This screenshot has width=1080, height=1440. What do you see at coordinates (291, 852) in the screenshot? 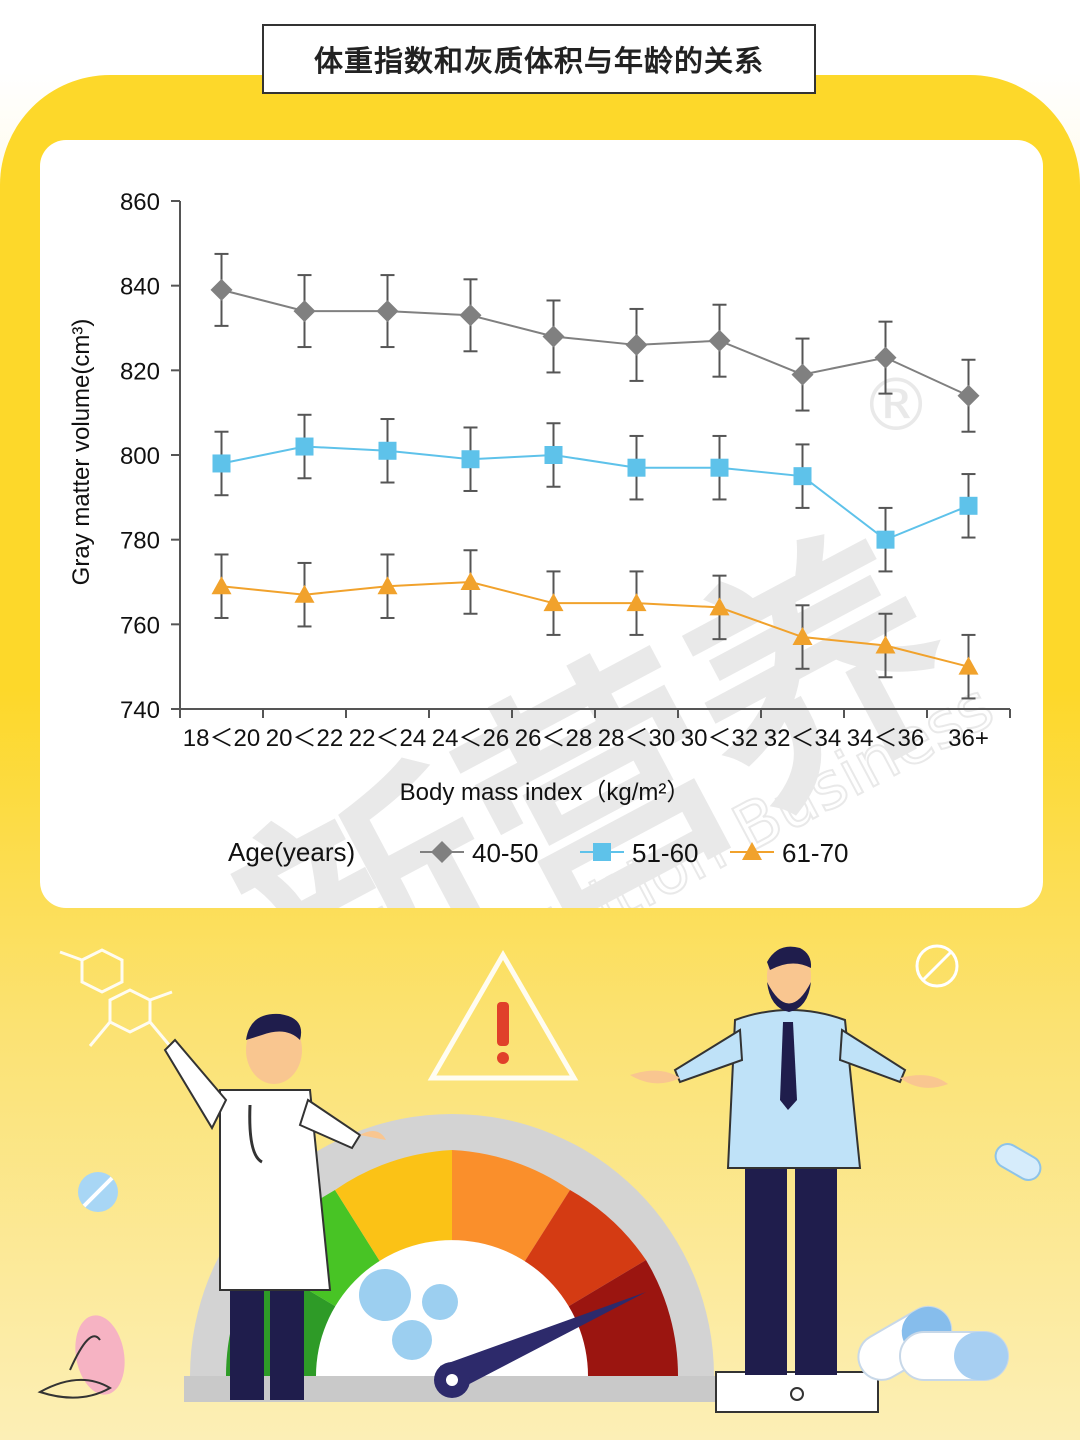
I see `legend-title: Age(years)` at bounding box center [291, 852].